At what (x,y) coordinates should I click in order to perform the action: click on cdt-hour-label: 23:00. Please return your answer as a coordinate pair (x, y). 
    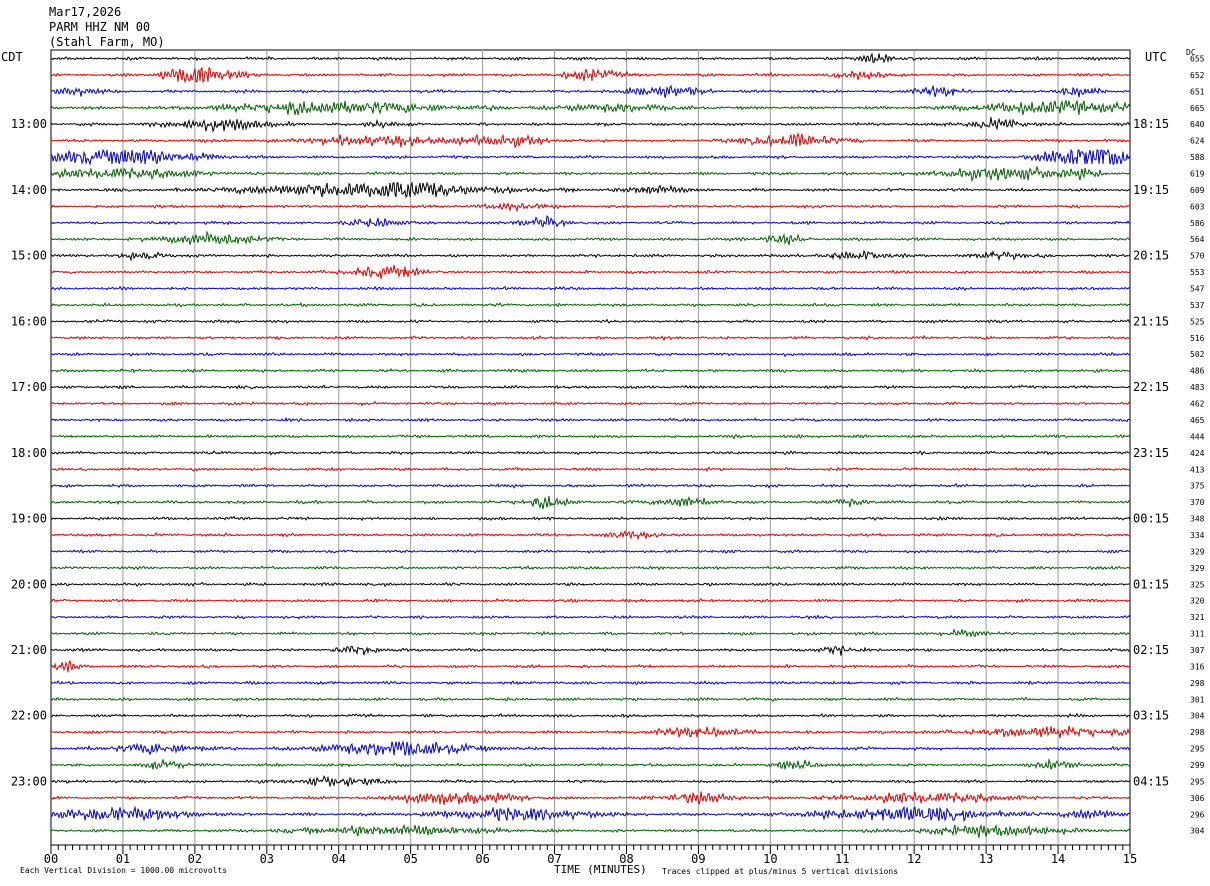
    Looking at the image, I should click on (29, 781).